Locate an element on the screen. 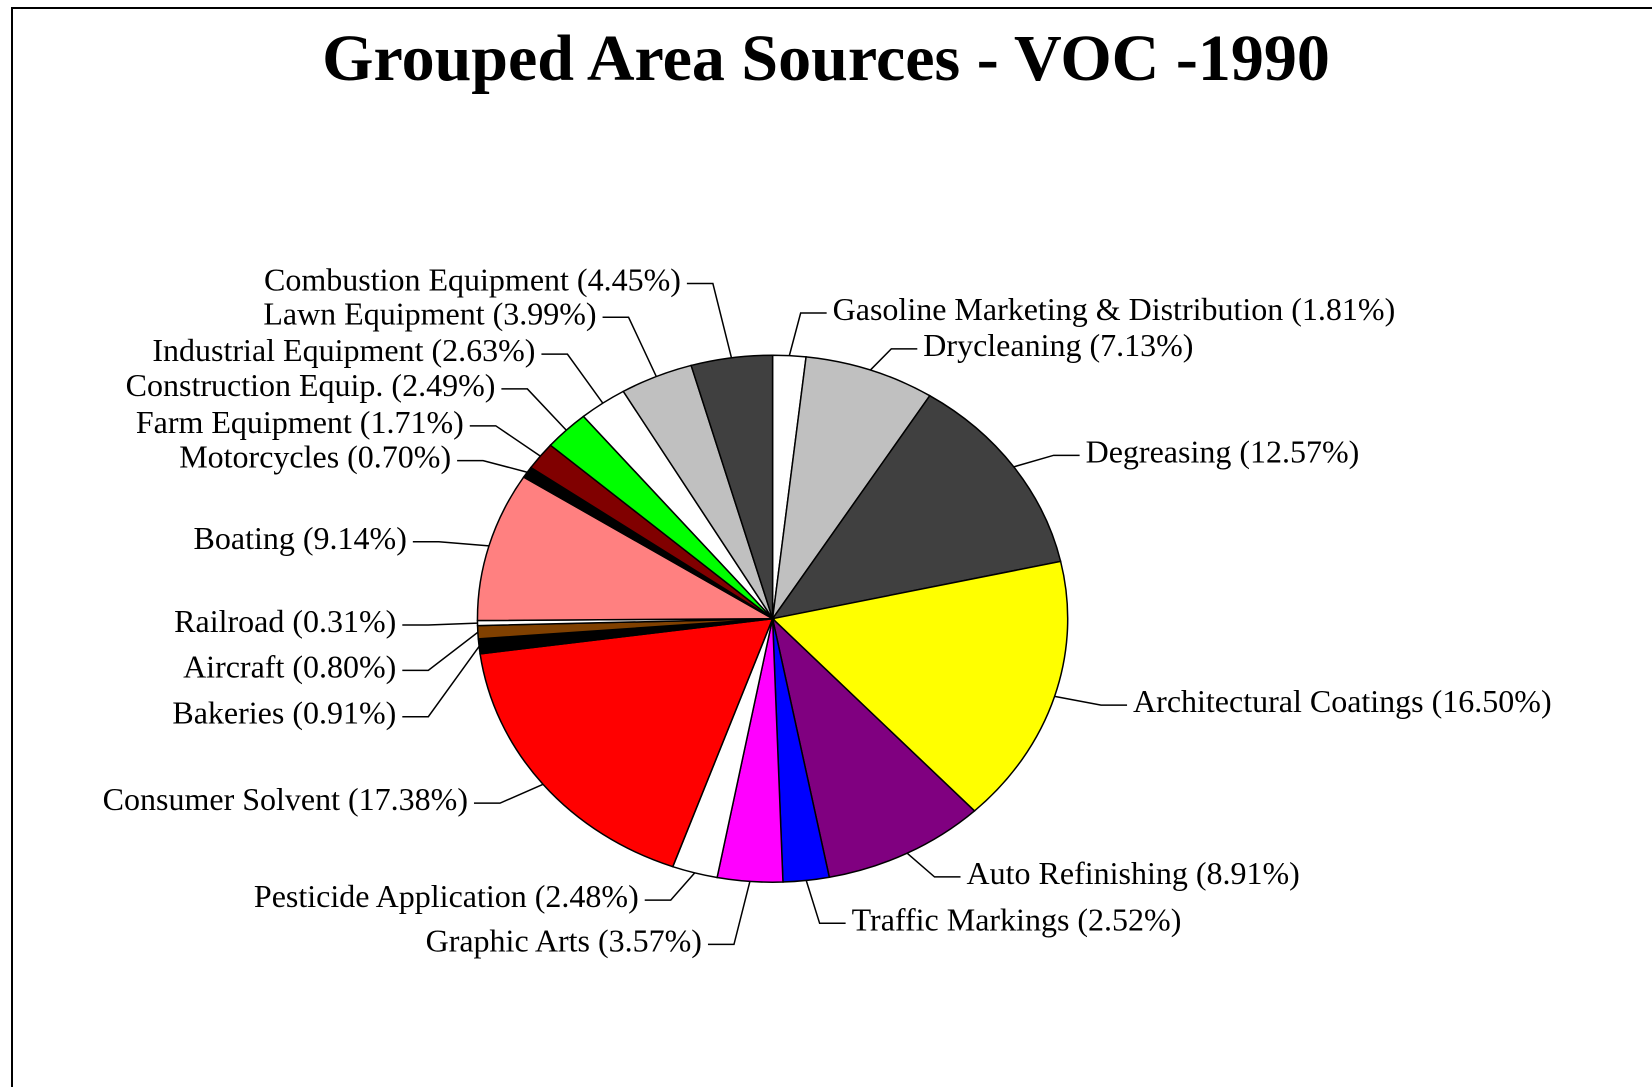 The image size is (1652, 1087). slice-label: Industrial Equipment (2.63%) is located at coordinates (343, 350).